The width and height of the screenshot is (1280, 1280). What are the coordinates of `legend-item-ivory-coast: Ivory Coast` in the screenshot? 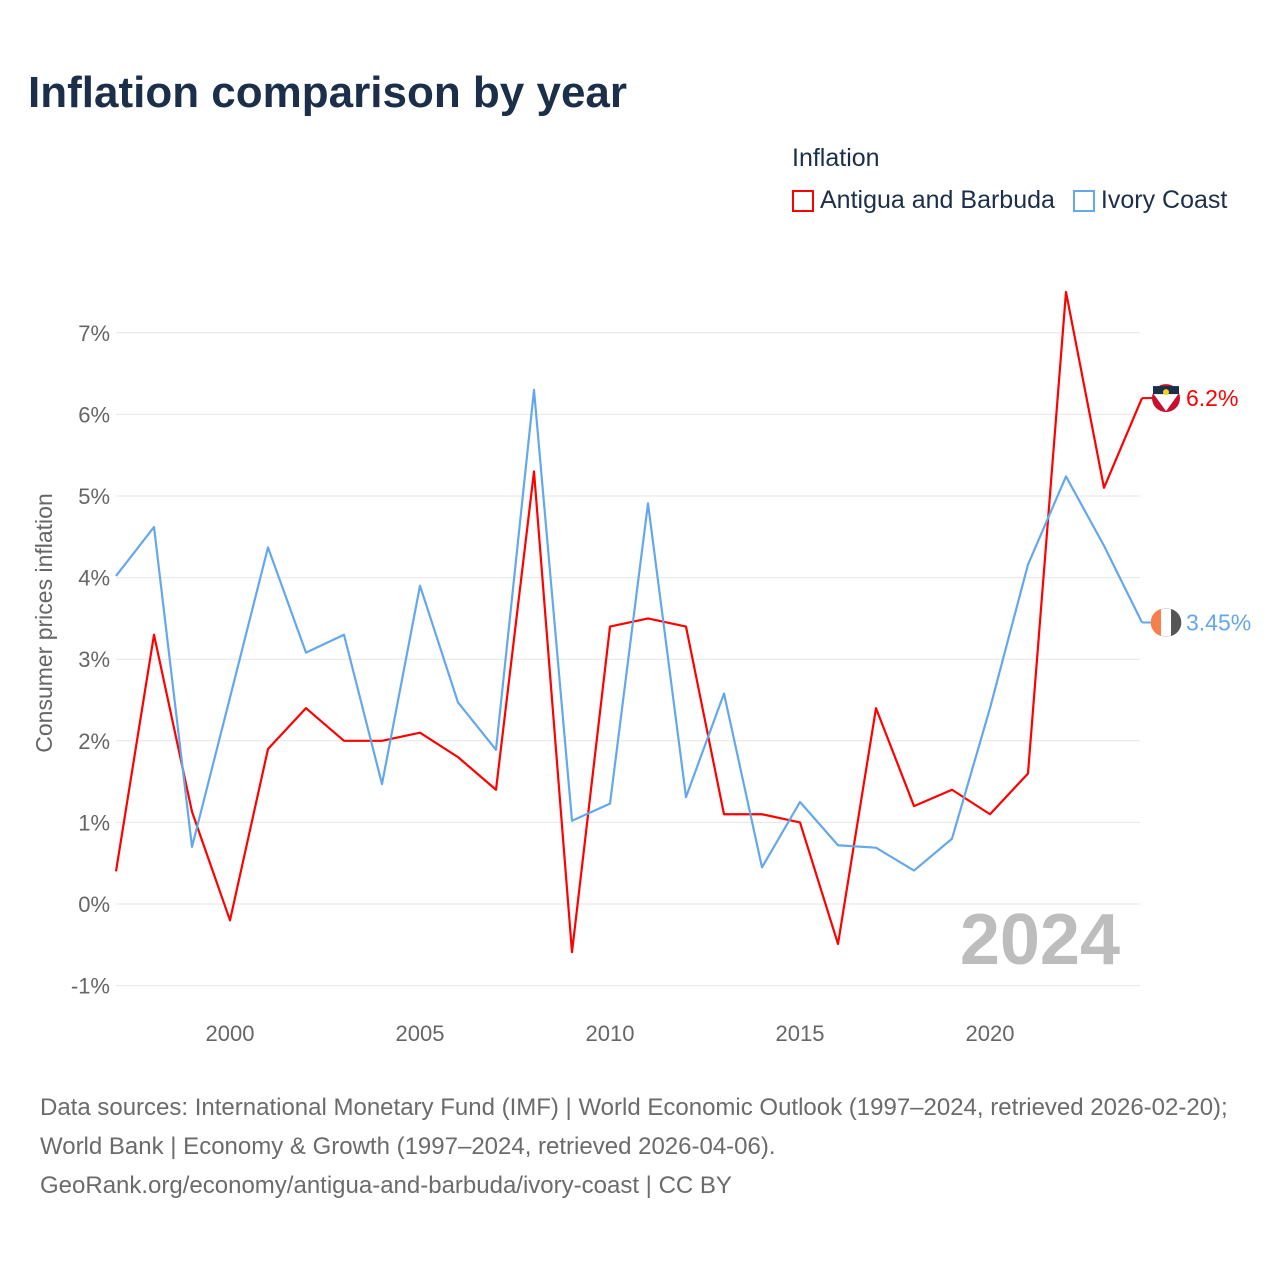 It's located at (1150, 200).